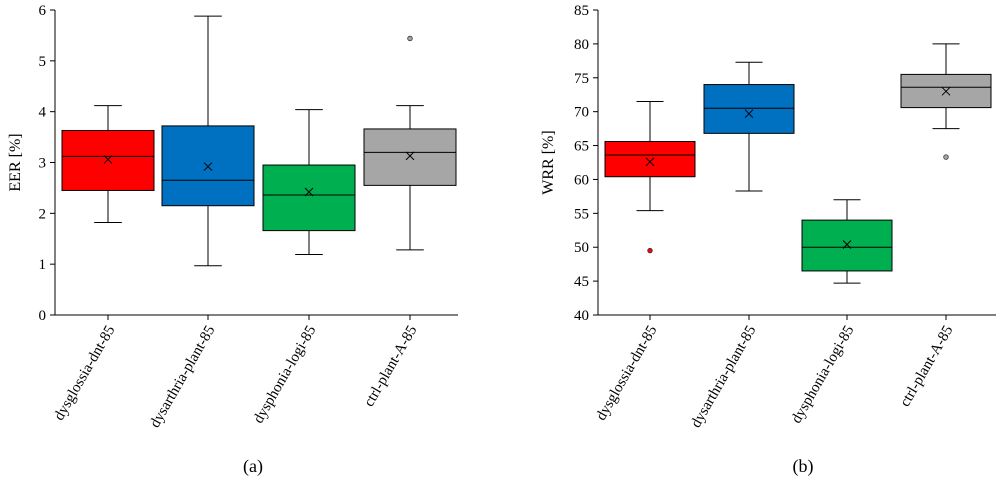 The width and height of the screenshot is (1005, 483). Describe the element at coordinates (803, 466) in the screenshot. I see `panel-label: (b)` at that location.